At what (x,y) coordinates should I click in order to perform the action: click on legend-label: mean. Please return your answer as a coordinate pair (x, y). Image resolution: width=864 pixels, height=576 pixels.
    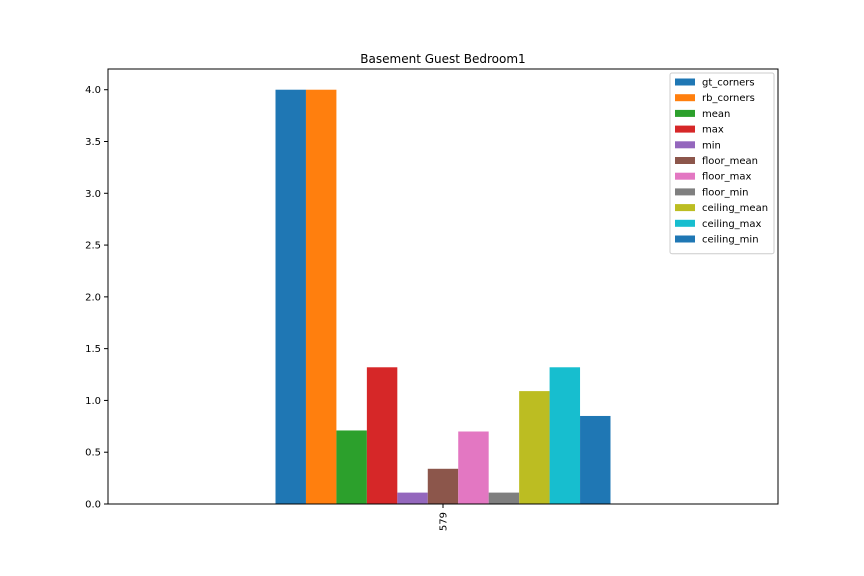
    Looking at the image, I should click on (716, 114).